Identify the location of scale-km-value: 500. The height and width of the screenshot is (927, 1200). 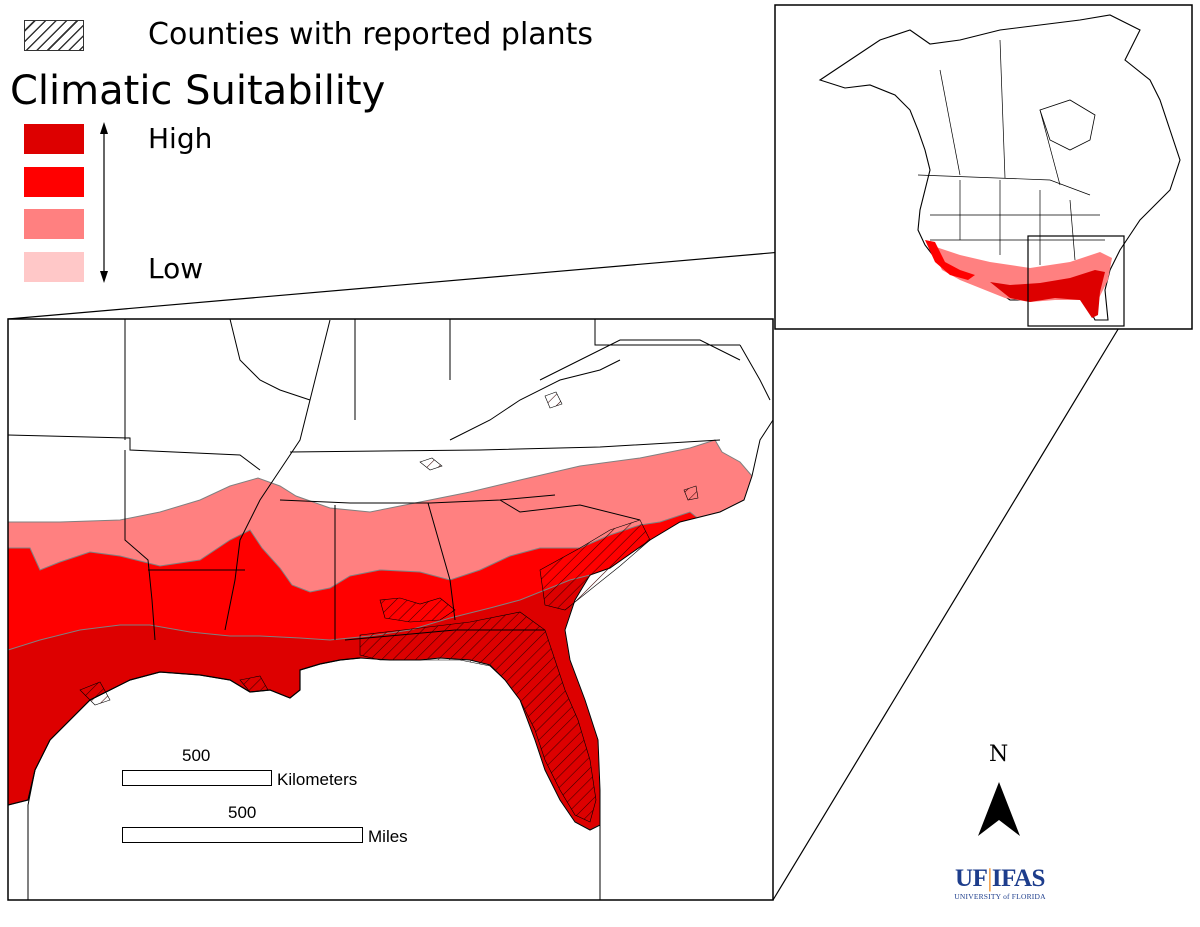
(196, 755).